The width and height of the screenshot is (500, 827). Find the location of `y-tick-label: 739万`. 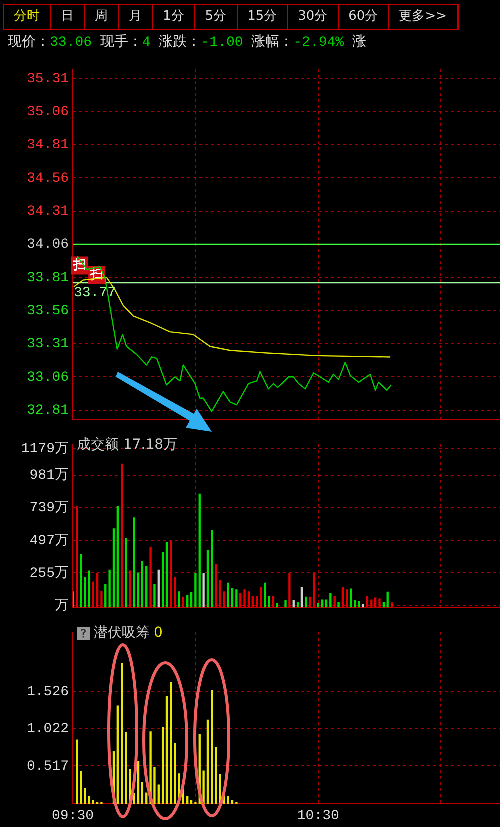

y-tick-label: 739万 is located at coordinates (49, 508).